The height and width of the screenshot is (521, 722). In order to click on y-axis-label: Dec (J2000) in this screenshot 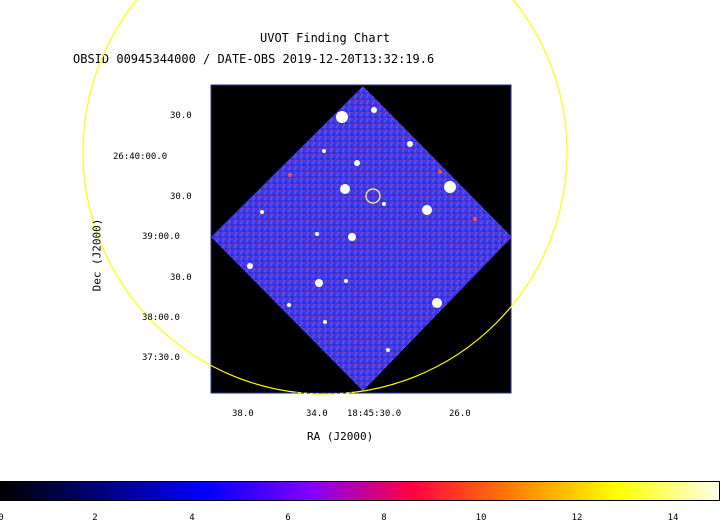, I will do `click(97, 255)`.